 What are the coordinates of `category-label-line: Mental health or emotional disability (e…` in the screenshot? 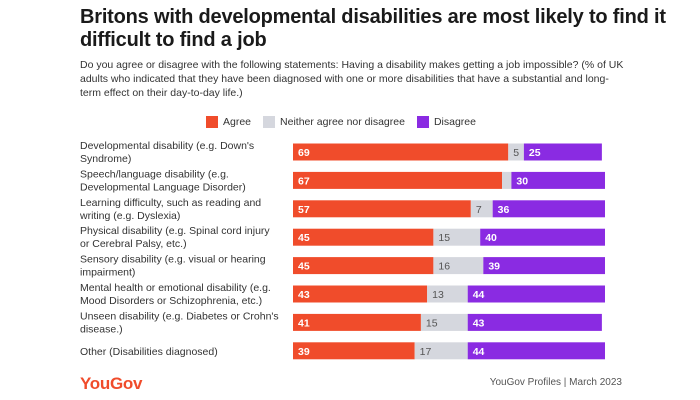 It's located at (175, 288).